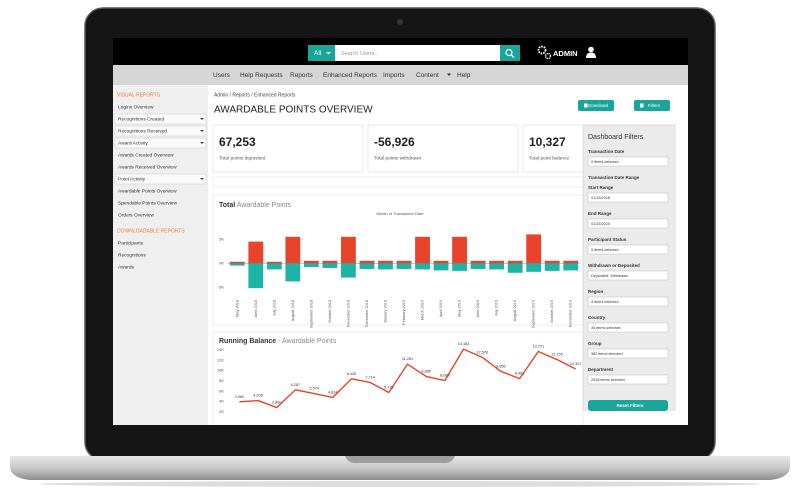 The height and width of the screenshot is (502, 800). What do you see at coordinates (464, 75) in the screenshot?
I see `nav-item: Help` at bounding box center [464, 75].